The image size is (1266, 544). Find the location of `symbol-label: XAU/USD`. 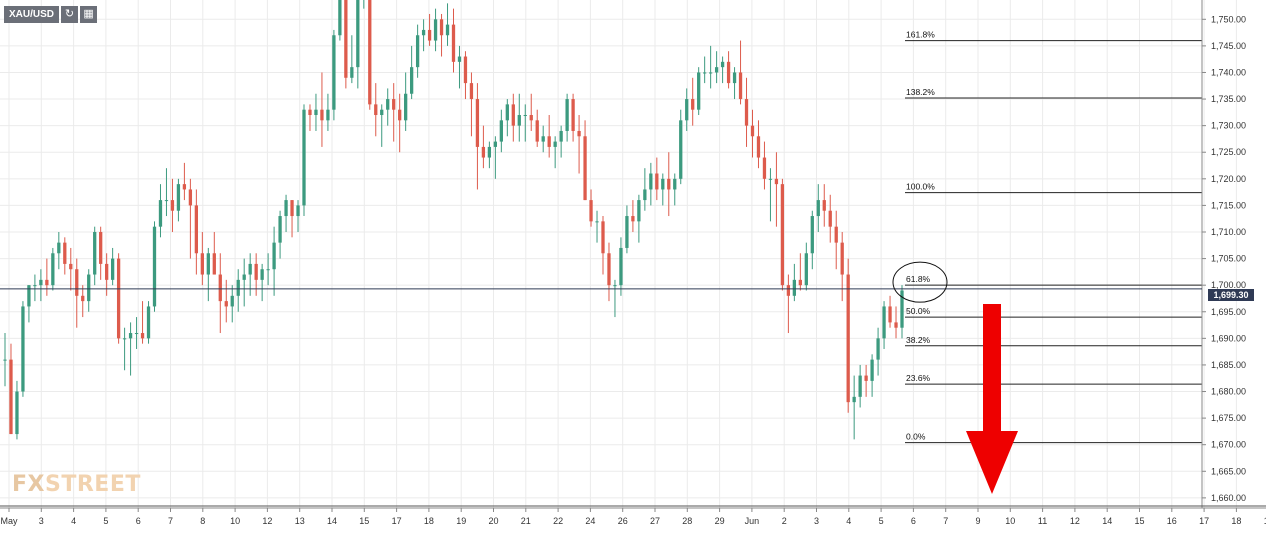

symbol-label: XAU/USD is located at coordinates (32, 14).